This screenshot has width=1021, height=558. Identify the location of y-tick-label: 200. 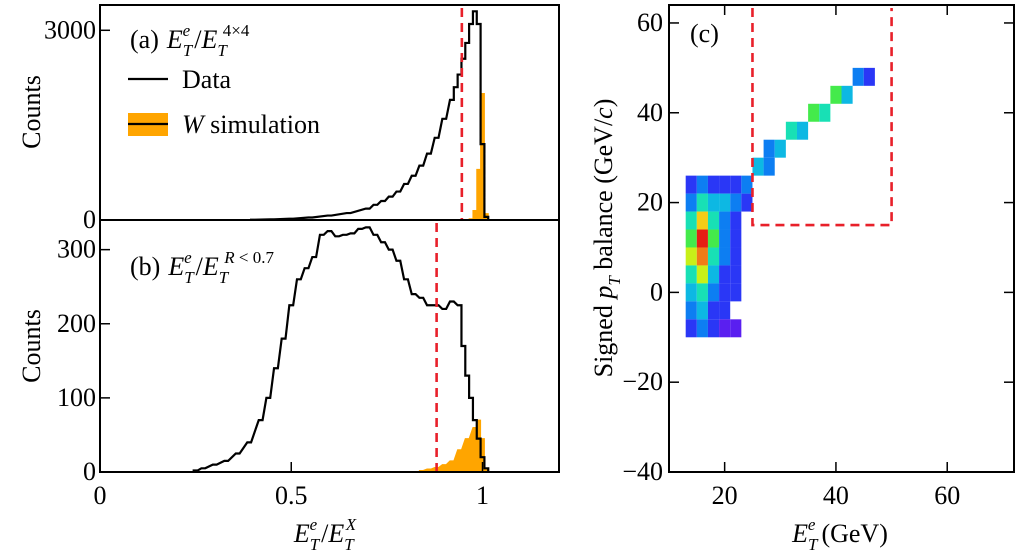
(76, 323).